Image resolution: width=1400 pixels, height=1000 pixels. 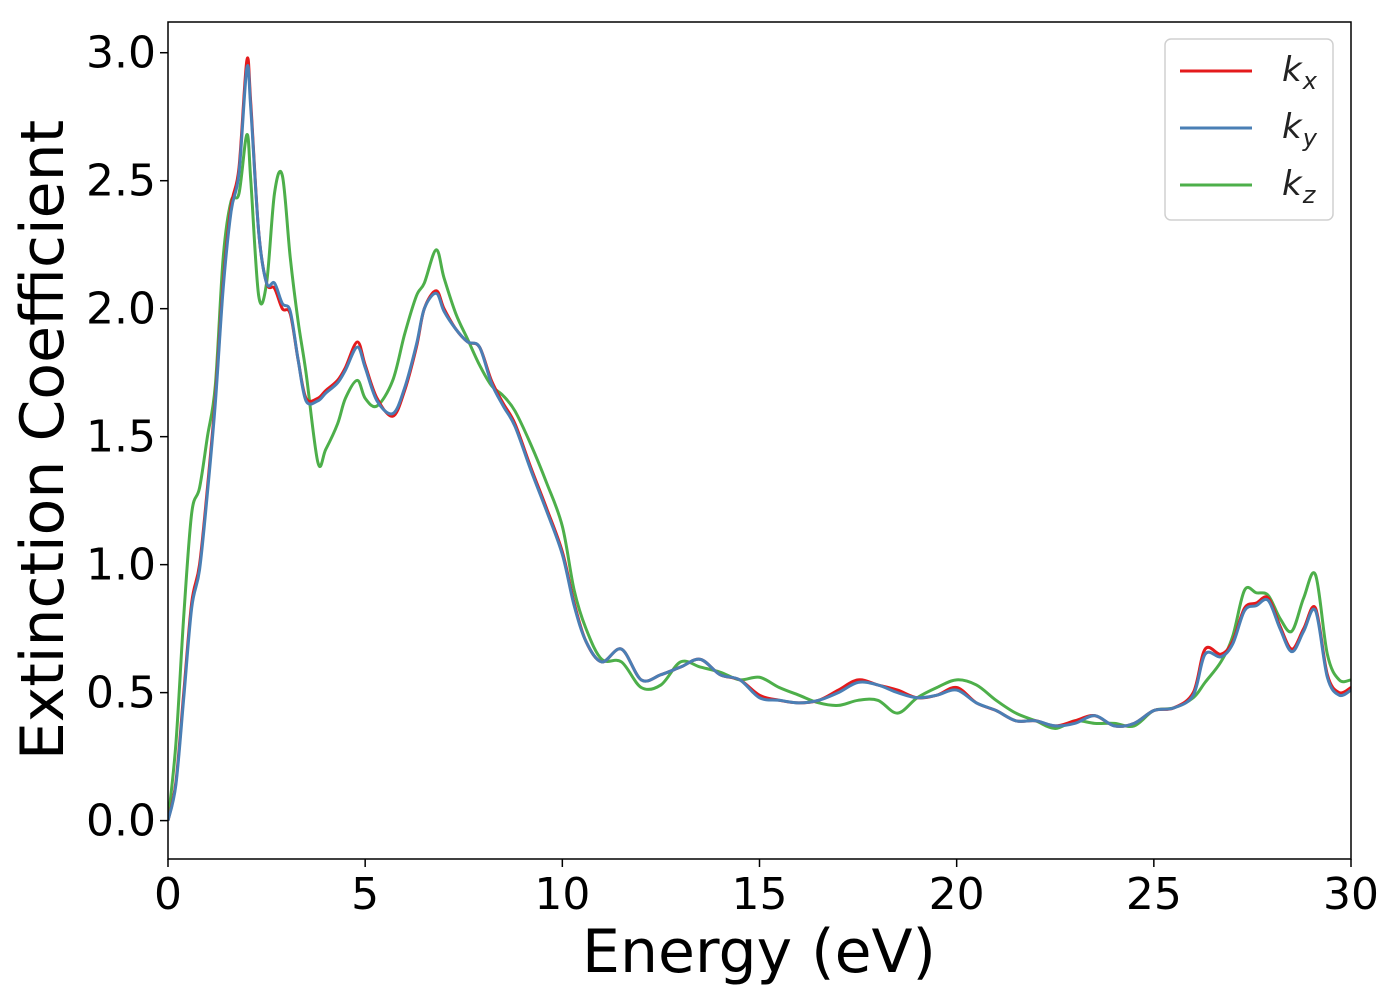 I want to click on x-axis-ticks: 0 5 10 15 20 25 30, so click(x=766, y=889).